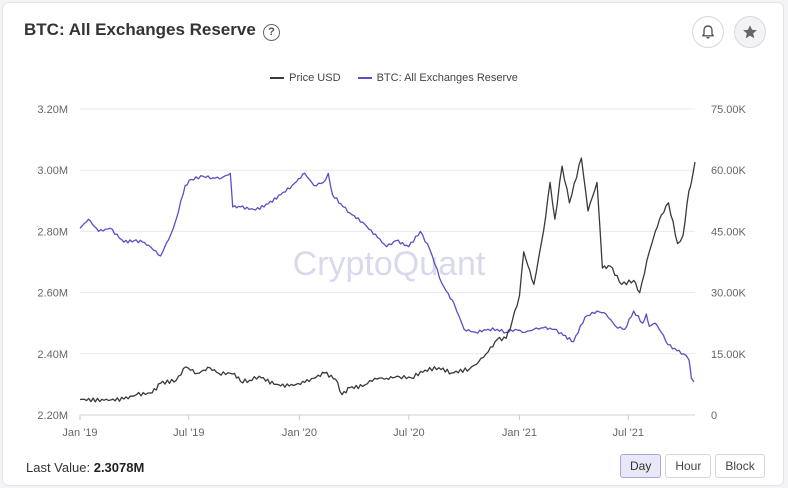  I want to click on x-tick-label: Jul '20, so click(408, 433).